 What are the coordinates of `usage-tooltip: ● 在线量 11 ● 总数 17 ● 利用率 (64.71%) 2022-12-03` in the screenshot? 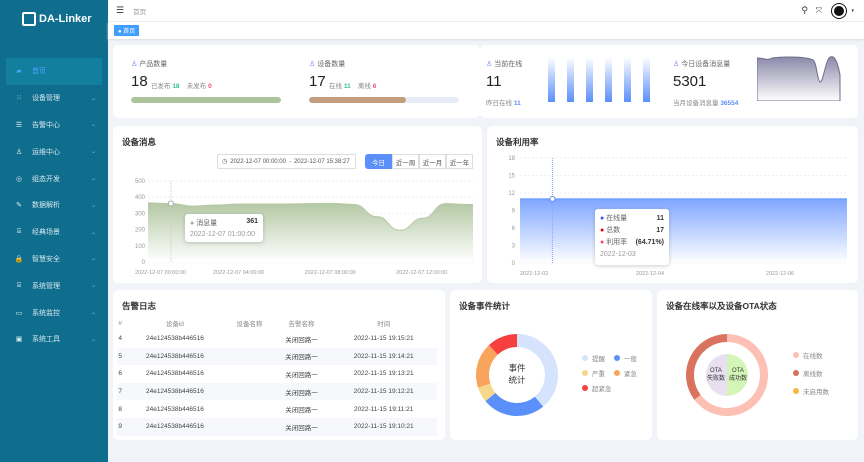 It's located at (632, 237).